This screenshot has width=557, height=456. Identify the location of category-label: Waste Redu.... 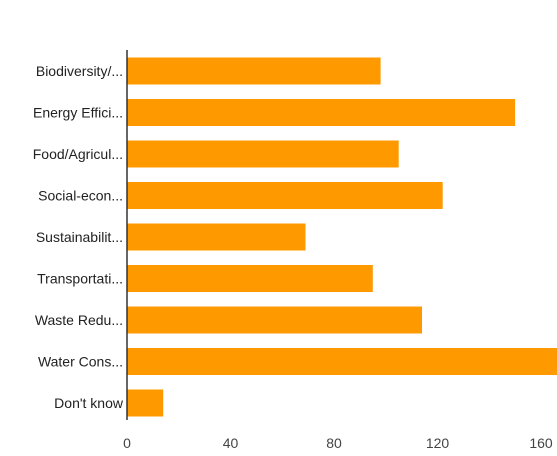
(79, 320).